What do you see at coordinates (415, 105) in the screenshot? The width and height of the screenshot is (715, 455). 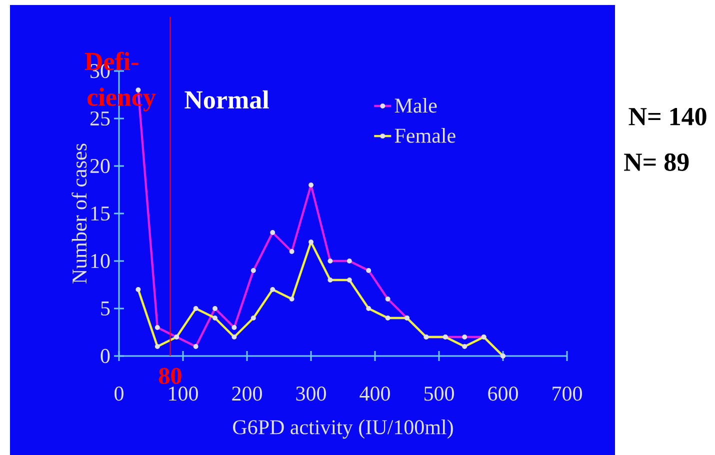 I see `legend-label: Male` at bounding box center [415, 105].